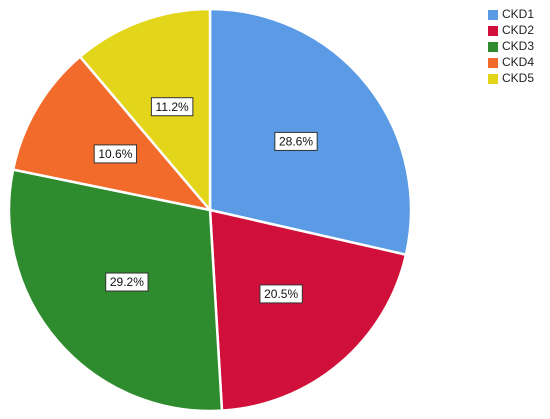  Describe the element at coordinates (518, 62) in the screenshot. I see `legend-label: CKD4` at that location.